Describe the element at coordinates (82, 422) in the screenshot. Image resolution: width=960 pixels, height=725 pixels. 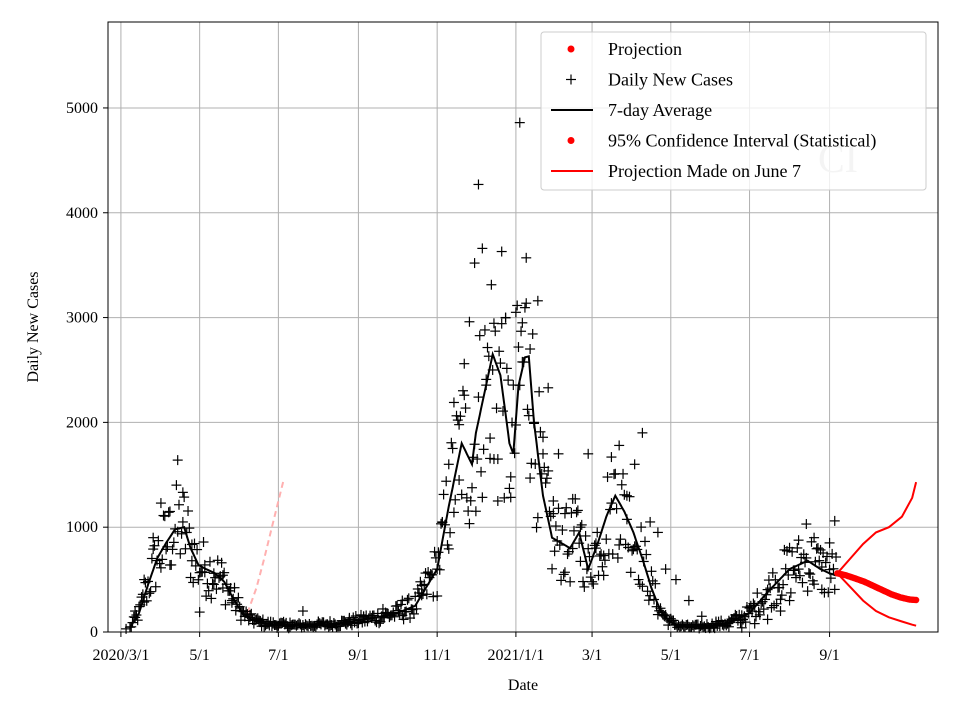
I see `y-tick-label: 2000` at that location.